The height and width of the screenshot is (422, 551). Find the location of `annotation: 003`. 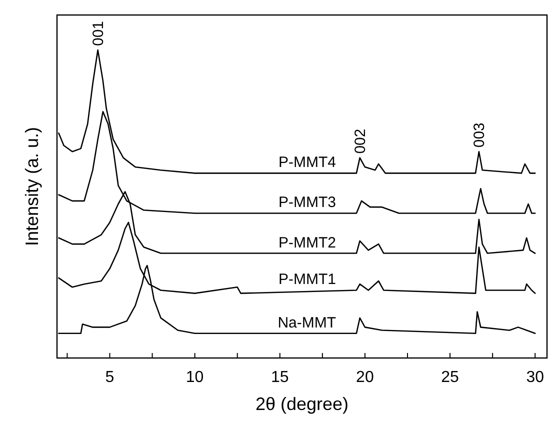

annotation: 003 is located at coordinates (479, 135).